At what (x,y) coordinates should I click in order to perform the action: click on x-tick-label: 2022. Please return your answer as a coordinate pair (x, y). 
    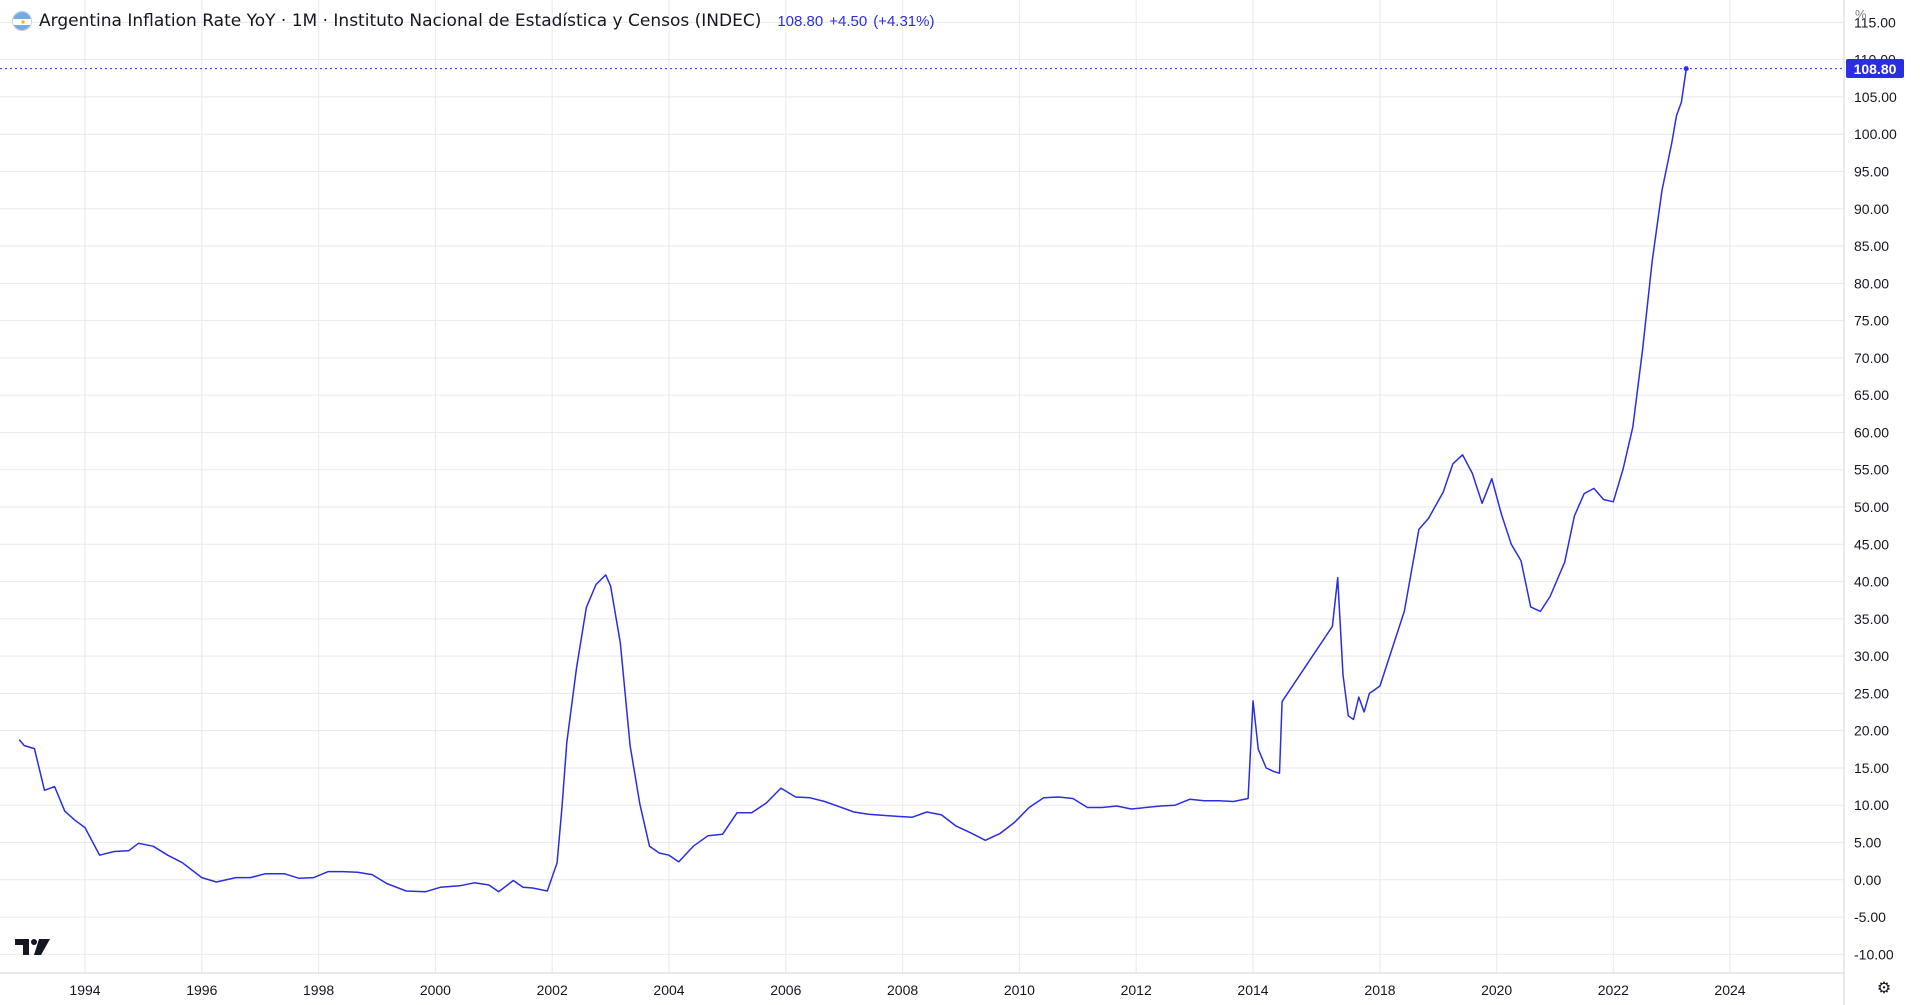
    Looking at the image, I should click on (1613, 990).